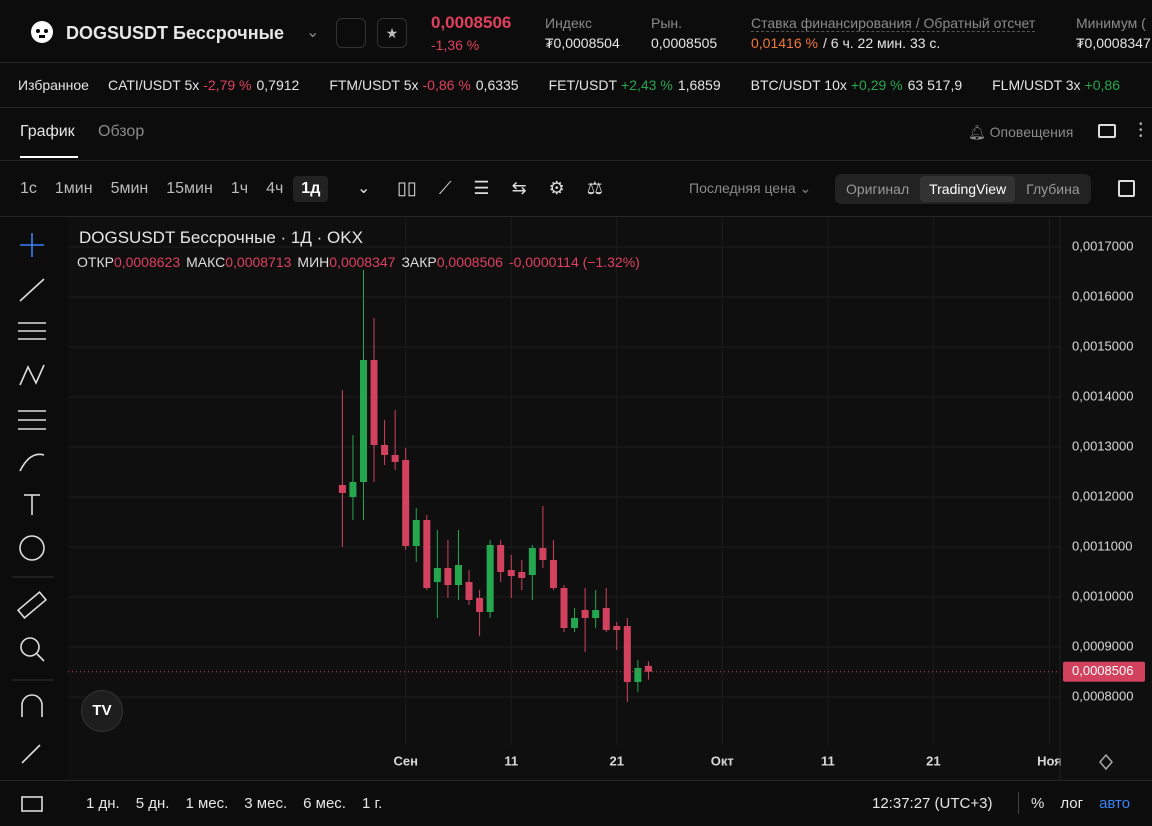 The width and height of the screenshot is (1152, 826). I want to click on range-option: 1 мес., so click(207, 803).